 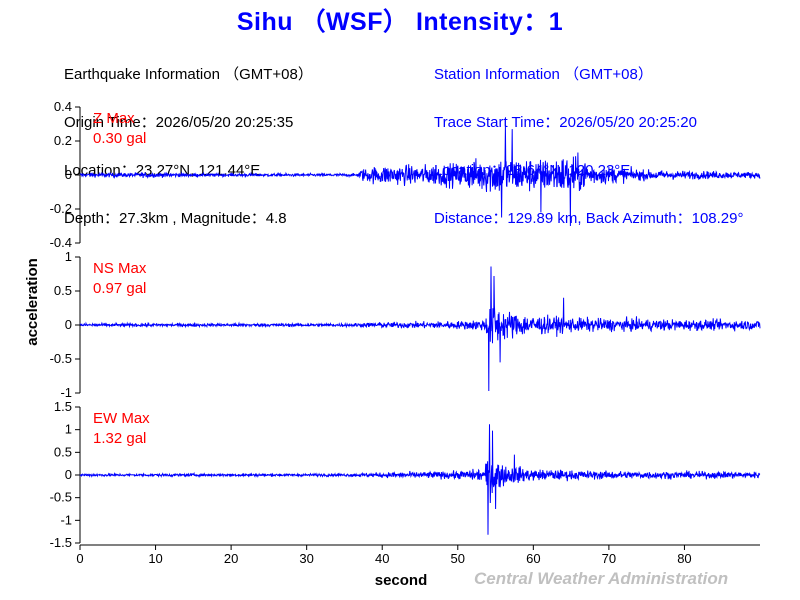 What do you see at coordinates (458, 558) in the screenshot?
I see `x-tick-label: 50` at bounding box center [458, 558].